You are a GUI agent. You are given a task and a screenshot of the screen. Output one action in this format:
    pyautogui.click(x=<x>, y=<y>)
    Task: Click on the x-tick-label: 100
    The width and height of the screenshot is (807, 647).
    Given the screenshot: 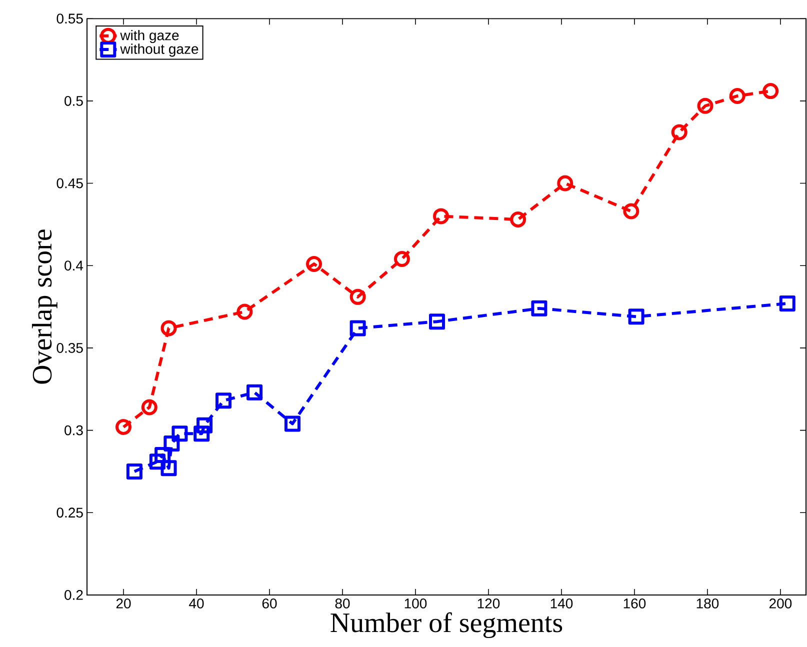 What is the action you would take?
    pyautogui.click(x=415, y=603)
    